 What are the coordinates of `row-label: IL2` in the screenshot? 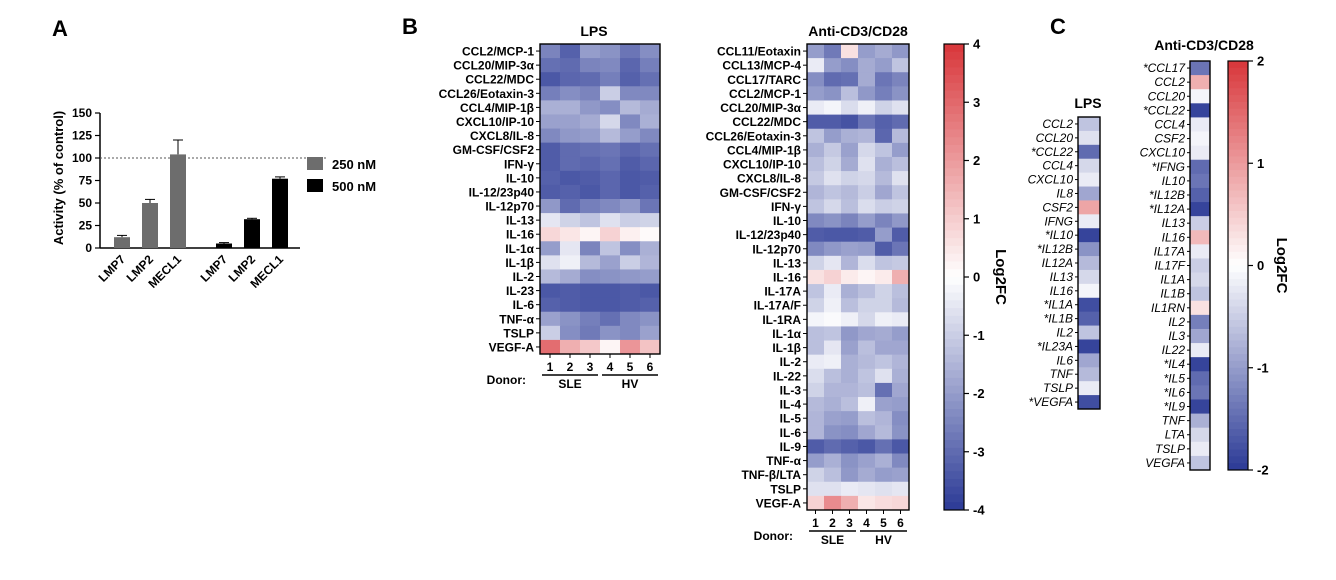 It's located at (1176, 322).